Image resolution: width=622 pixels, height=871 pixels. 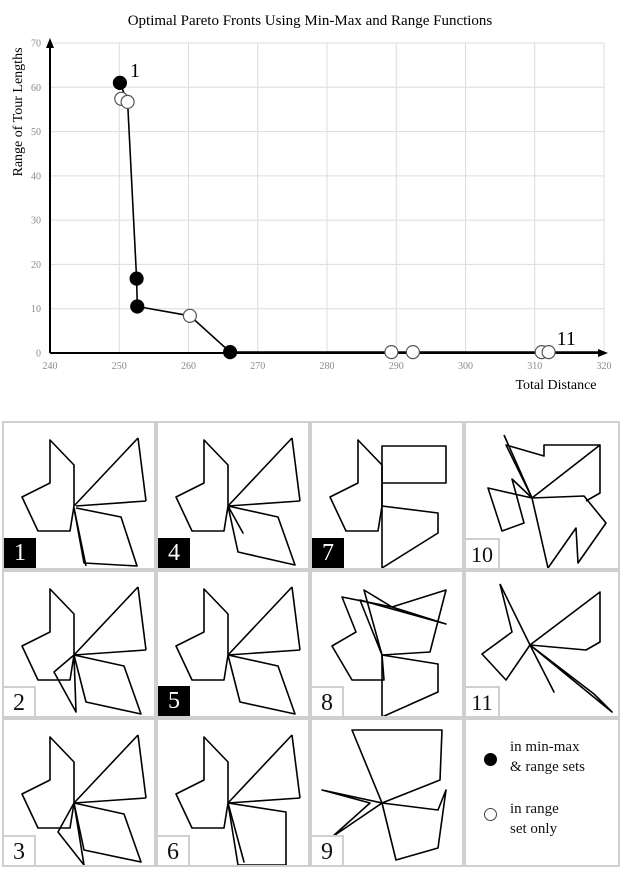 I want to click on tour-cell-7: 7, so click(x=387, y=495).